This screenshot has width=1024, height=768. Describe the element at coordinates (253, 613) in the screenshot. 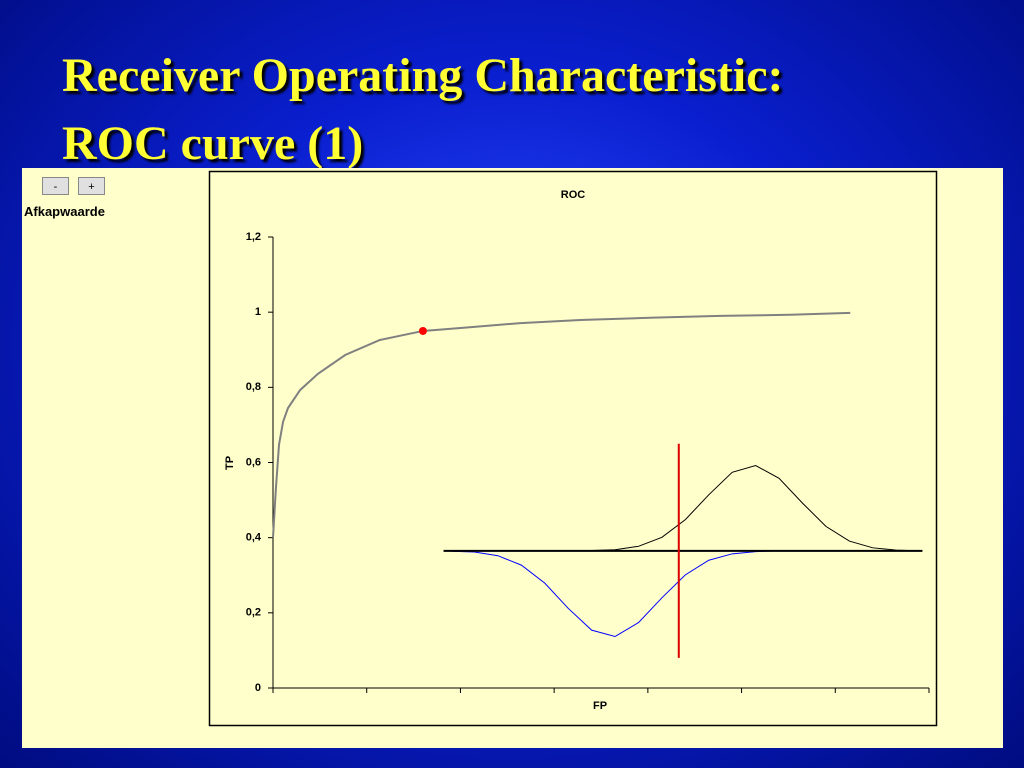

I see `y-tick-label: 0,2` at that location.